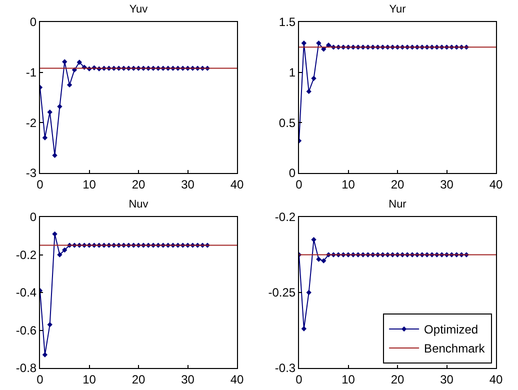 The width and height of the screenshot is (518, 390). Describe the element at coordinates (282, 293) in the screenshot. I see `y-tick-label: -0.25` at that location.